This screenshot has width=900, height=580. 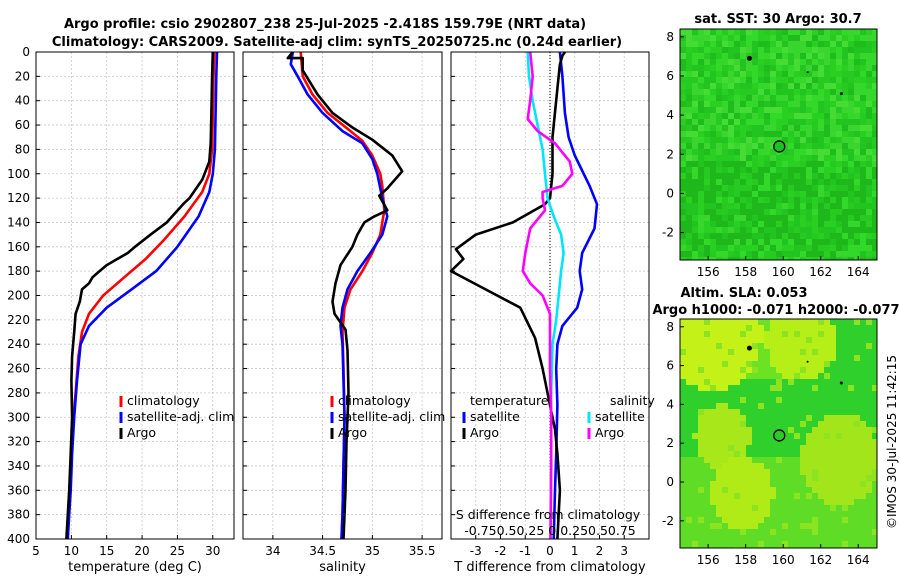 What do you see at coordinates (142, 295) in the screenshot?
I see `series-line-satellite-adj-clim` at bounding box center [142, 295].